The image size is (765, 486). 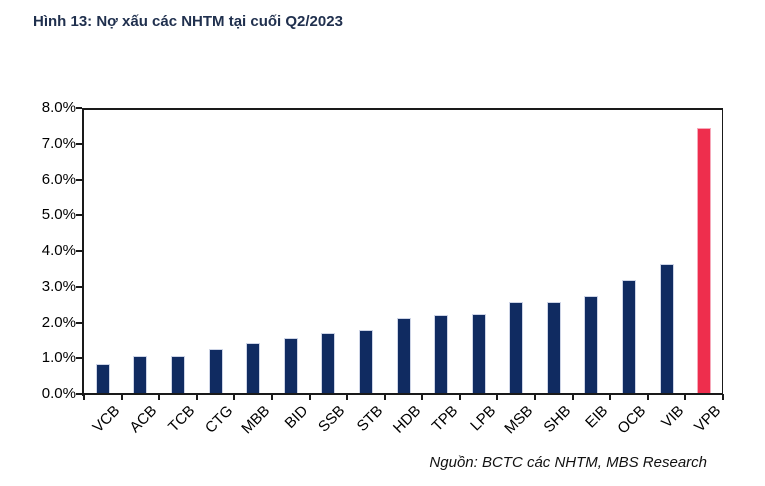 I want to click on bar-vcb, so click(x=102, y=379).